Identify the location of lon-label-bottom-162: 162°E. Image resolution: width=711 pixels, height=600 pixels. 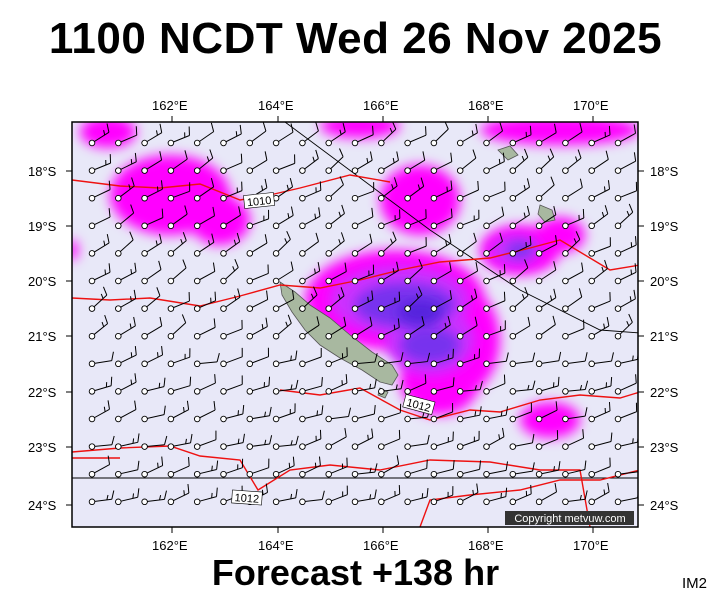
(170, 545).